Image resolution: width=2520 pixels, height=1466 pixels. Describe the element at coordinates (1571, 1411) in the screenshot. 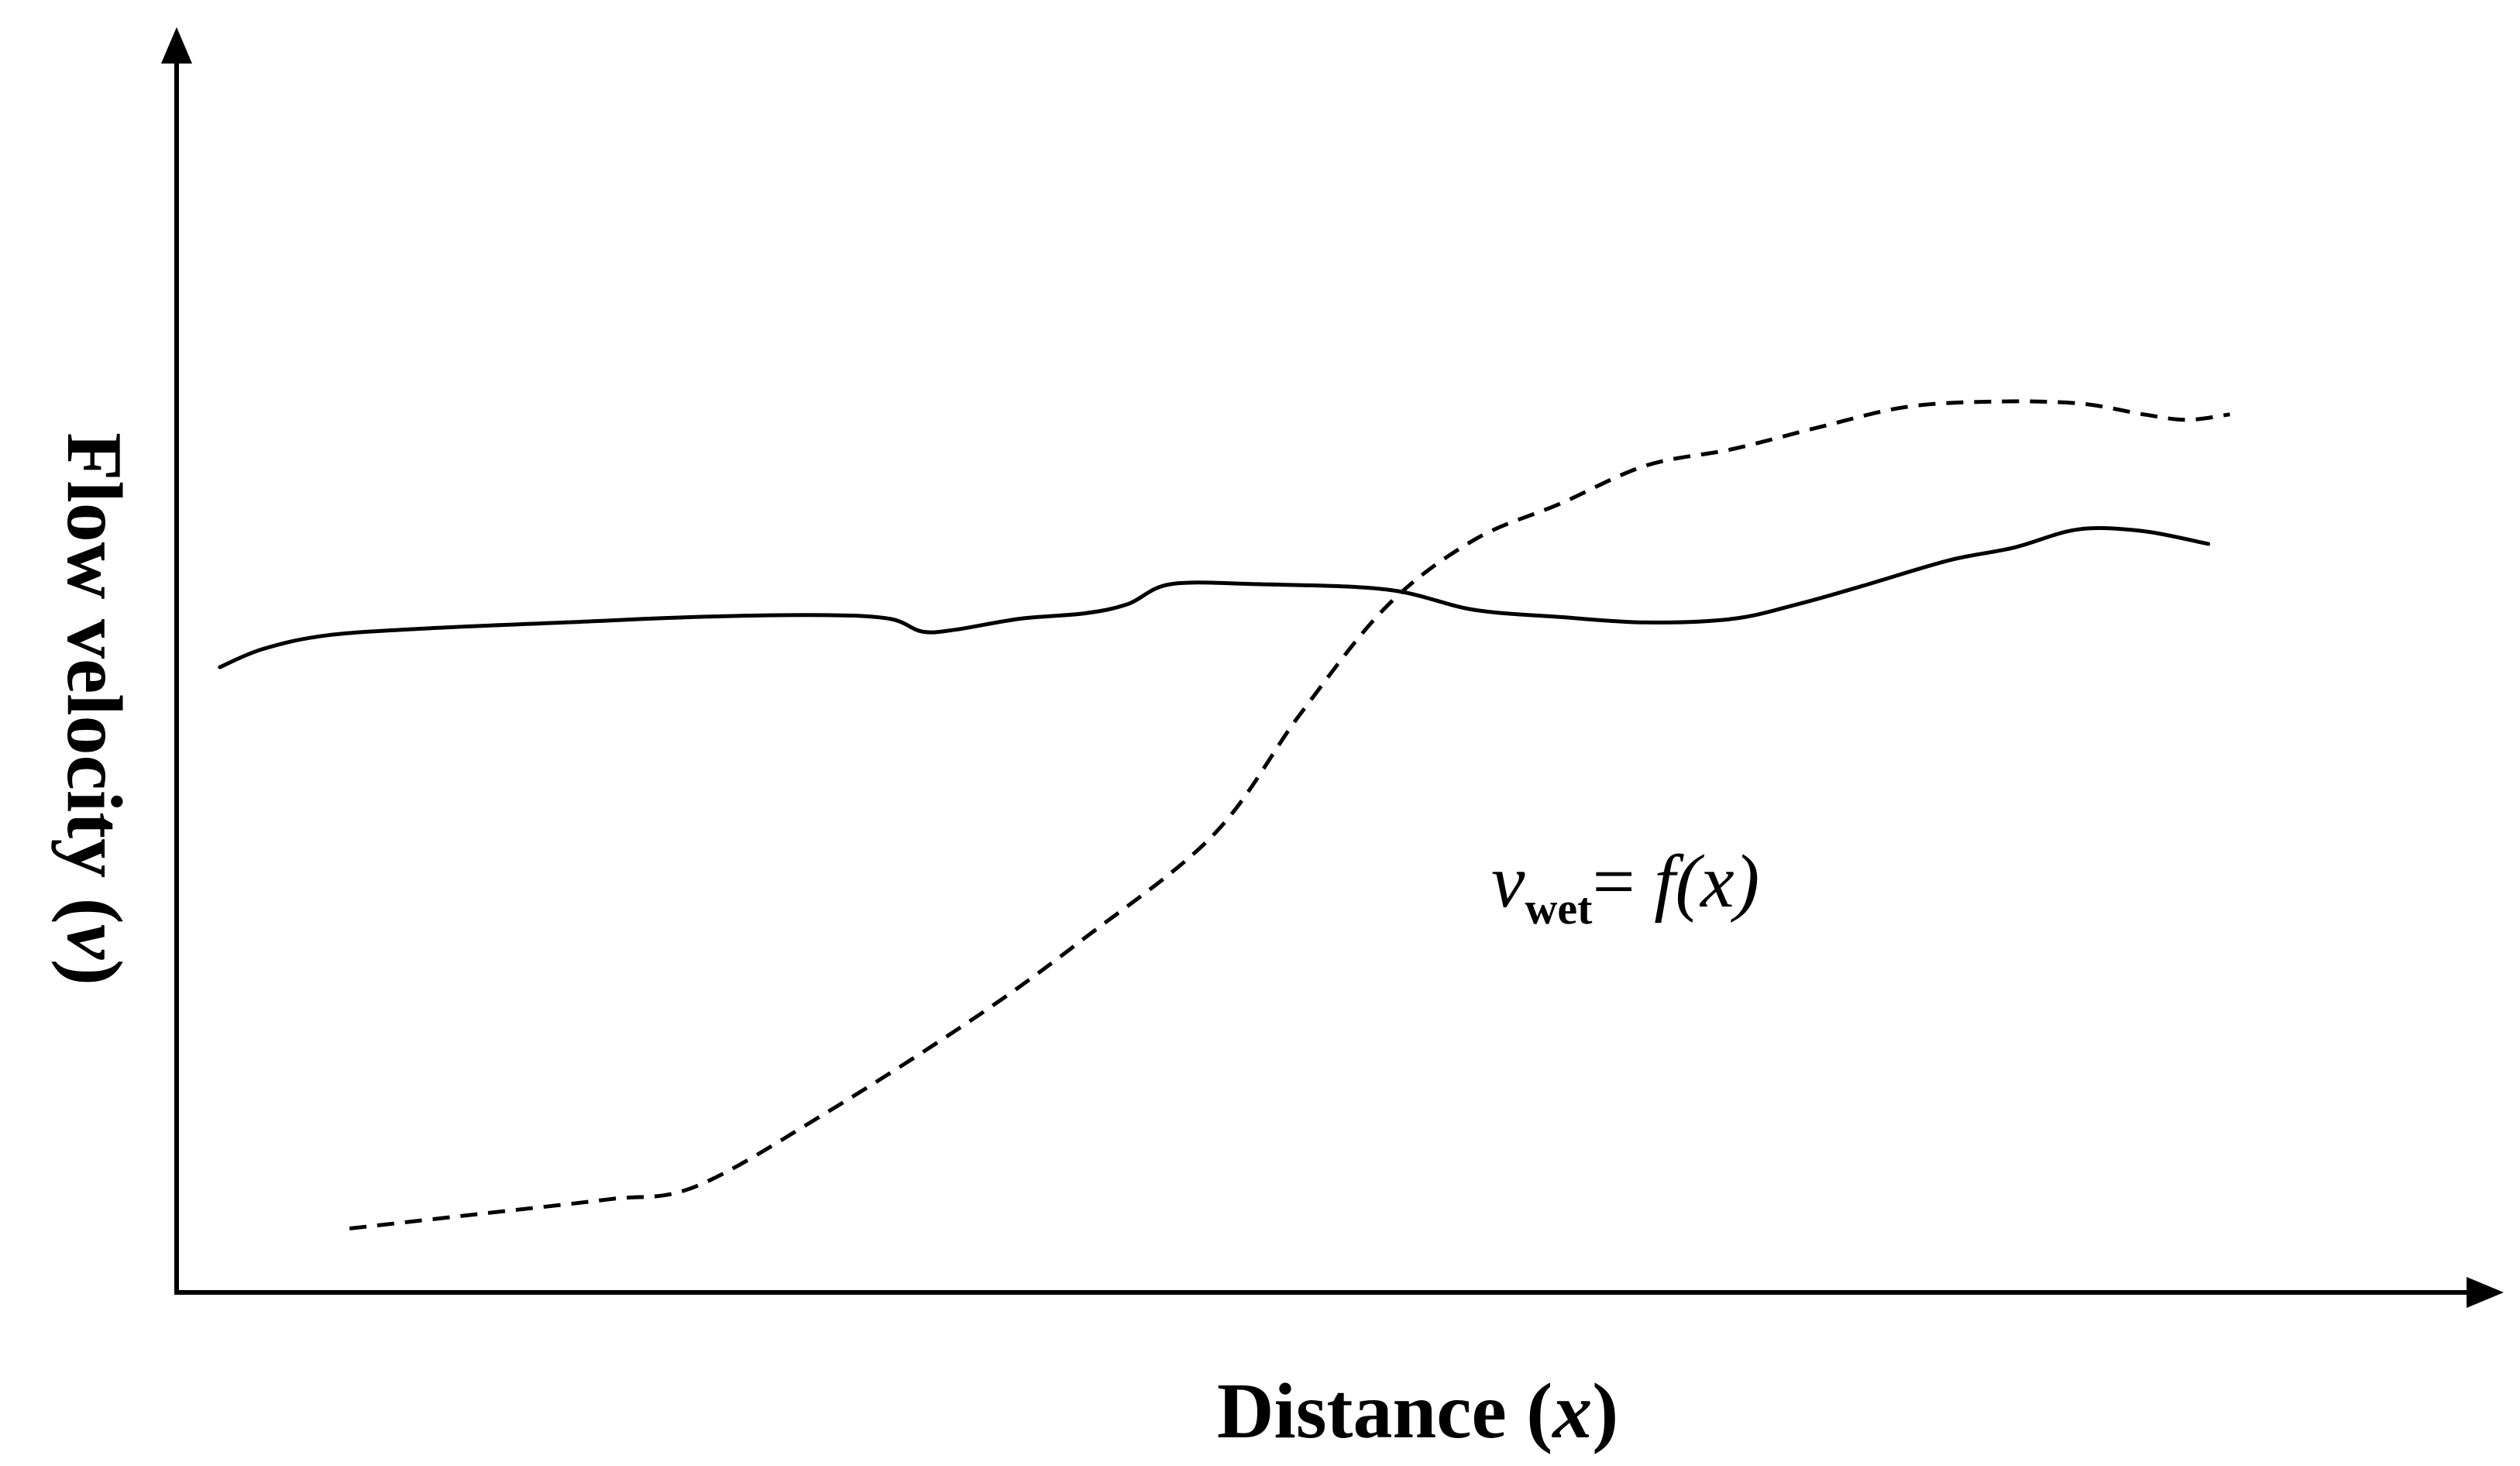

I see `x-axis-symbol: x` at that location.